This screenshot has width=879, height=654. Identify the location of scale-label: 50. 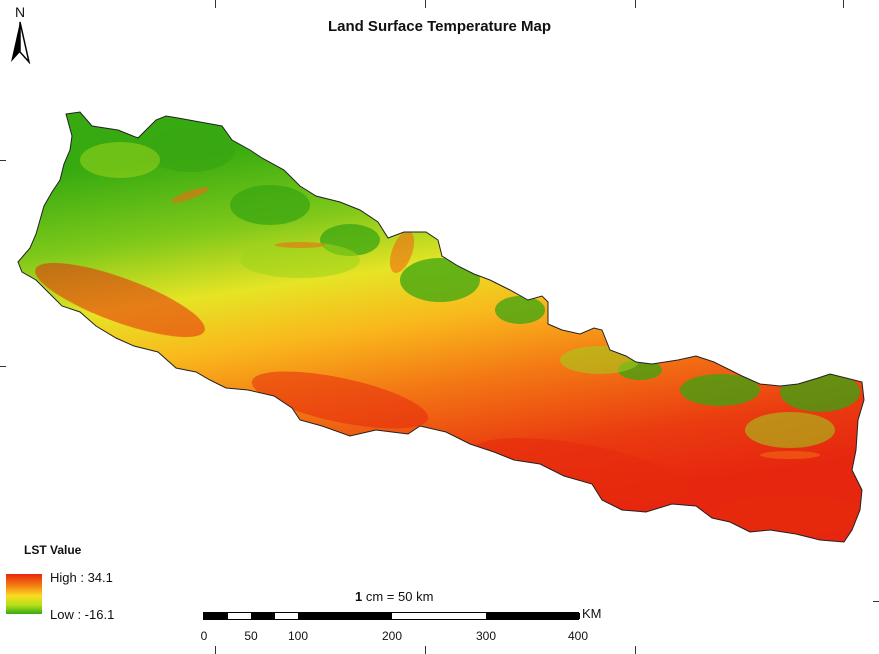
(251, 636).